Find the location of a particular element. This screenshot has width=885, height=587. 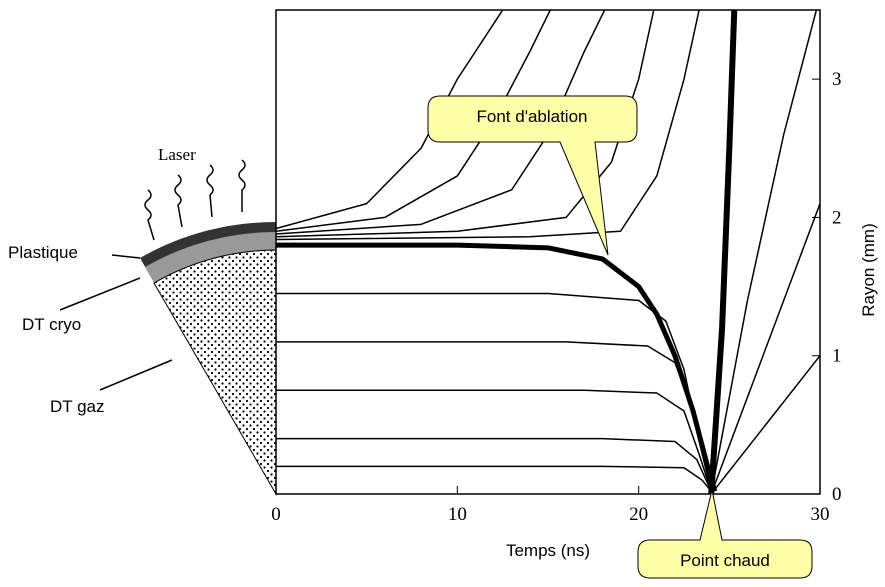

x-tick-label: 30 is located at coordinates (820, 514).